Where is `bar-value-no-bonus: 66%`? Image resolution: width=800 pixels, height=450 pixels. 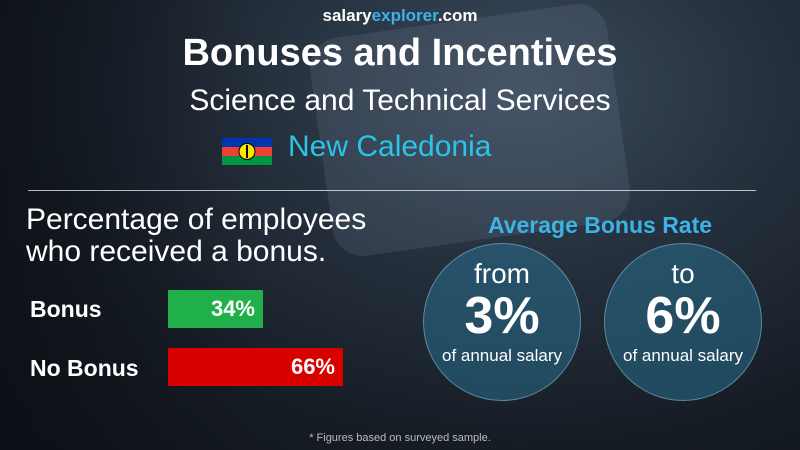
bar-value-no-bonus: 66% is located at coordinates (312, 366).